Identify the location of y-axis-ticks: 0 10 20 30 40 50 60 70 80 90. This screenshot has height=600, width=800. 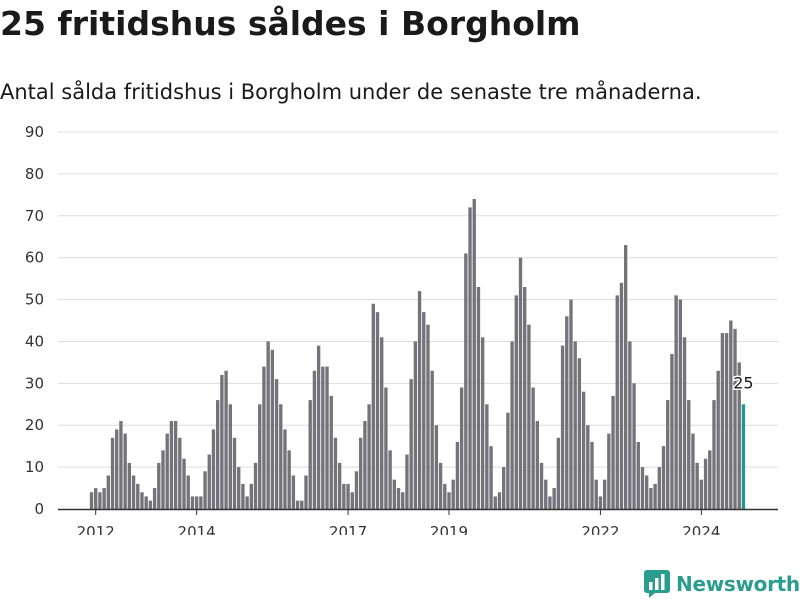
(34, 320).